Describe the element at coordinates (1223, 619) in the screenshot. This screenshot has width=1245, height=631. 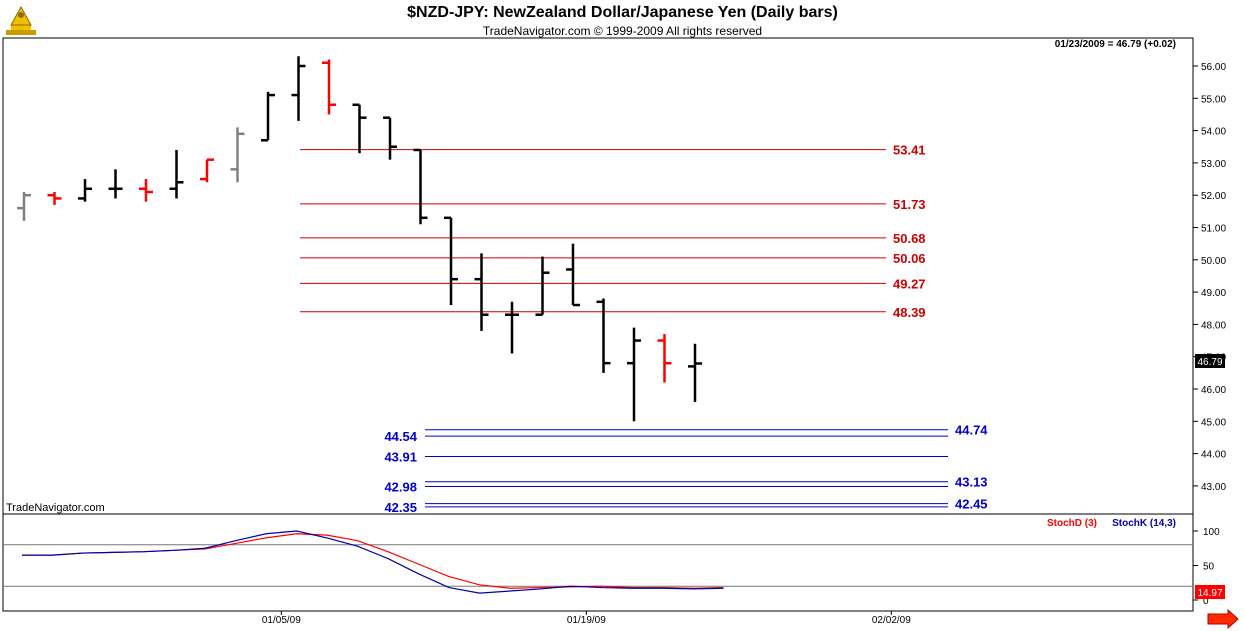
I see `scroll-right-arrow-icon` at that location.